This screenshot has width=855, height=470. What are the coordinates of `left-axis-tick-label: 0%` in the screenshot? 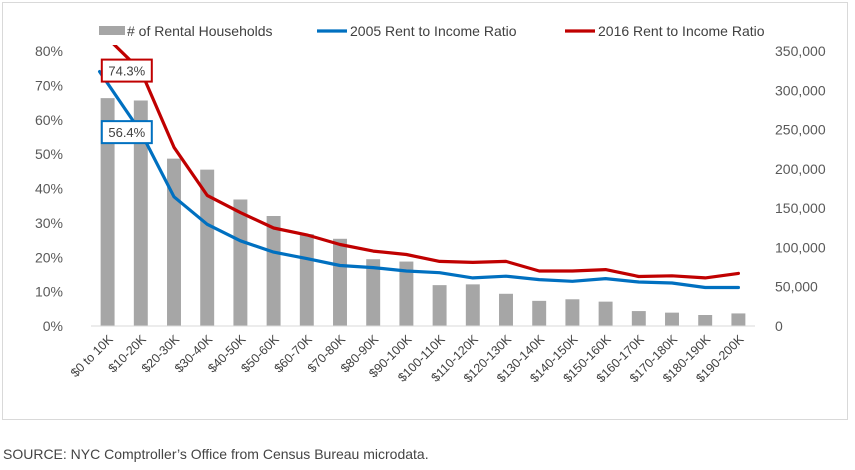 It's located at (53, 326).